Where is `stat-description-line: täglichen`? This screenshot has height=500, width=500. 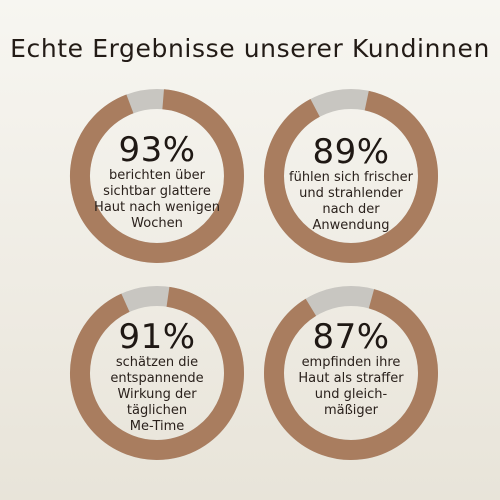 stat-description-line: täglichen is located at coordinates (157, 410).